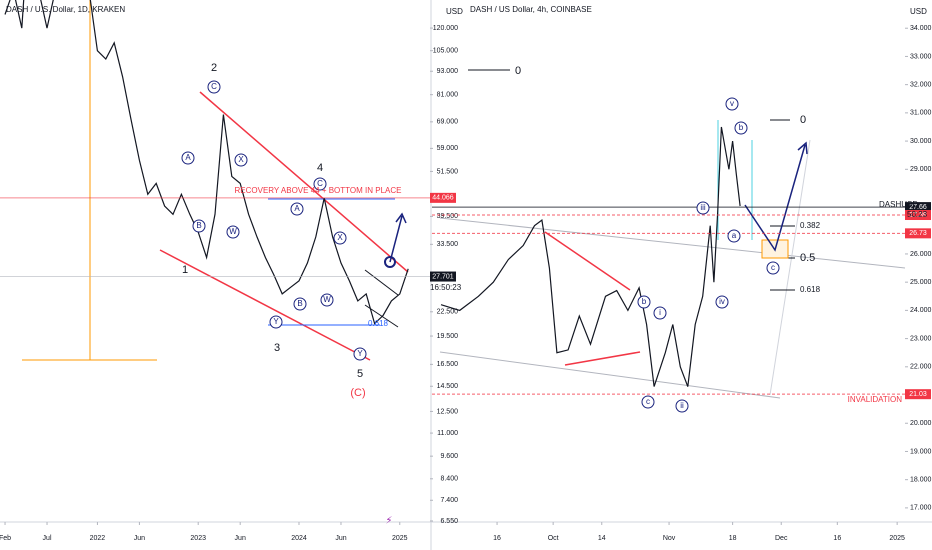 The height and width of the screenshot is (550, 932). I want to click on y-tick-label: 32.000, so click(921, 84).